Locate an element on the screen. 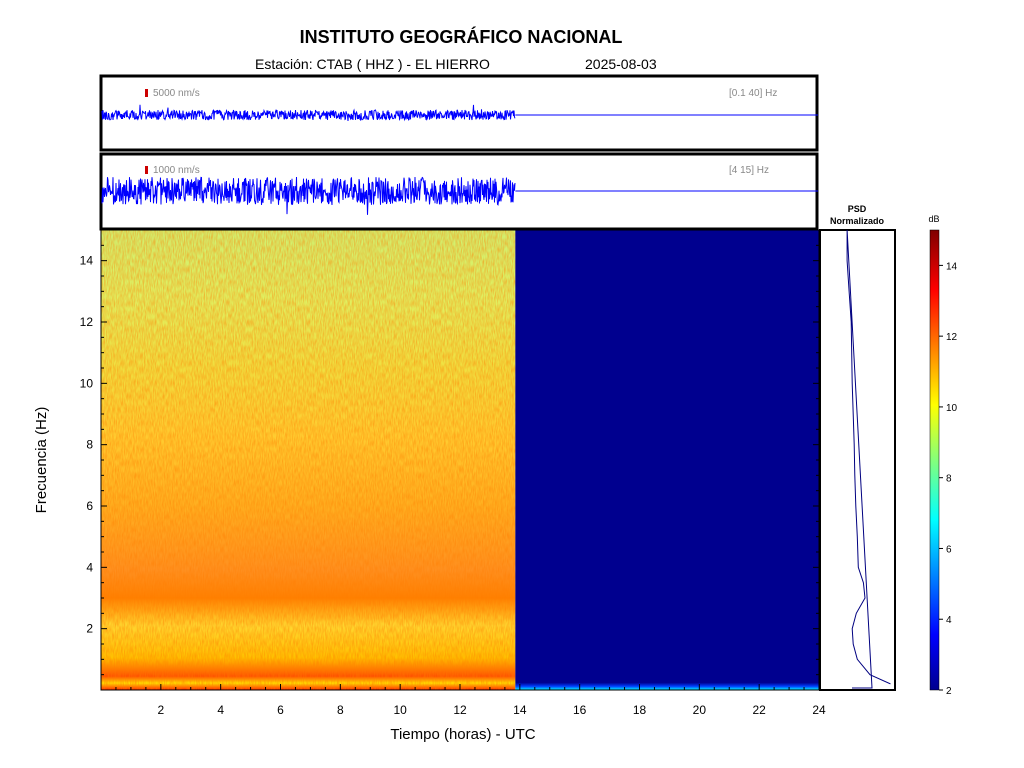 The height and width of the screenshot is (768, 1024). x-tick-label: 18 is located at coordinates (640, 710).